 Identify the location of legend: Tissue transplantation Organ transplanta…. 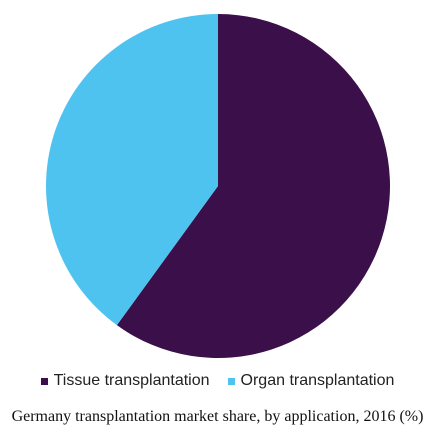
(217, 381).